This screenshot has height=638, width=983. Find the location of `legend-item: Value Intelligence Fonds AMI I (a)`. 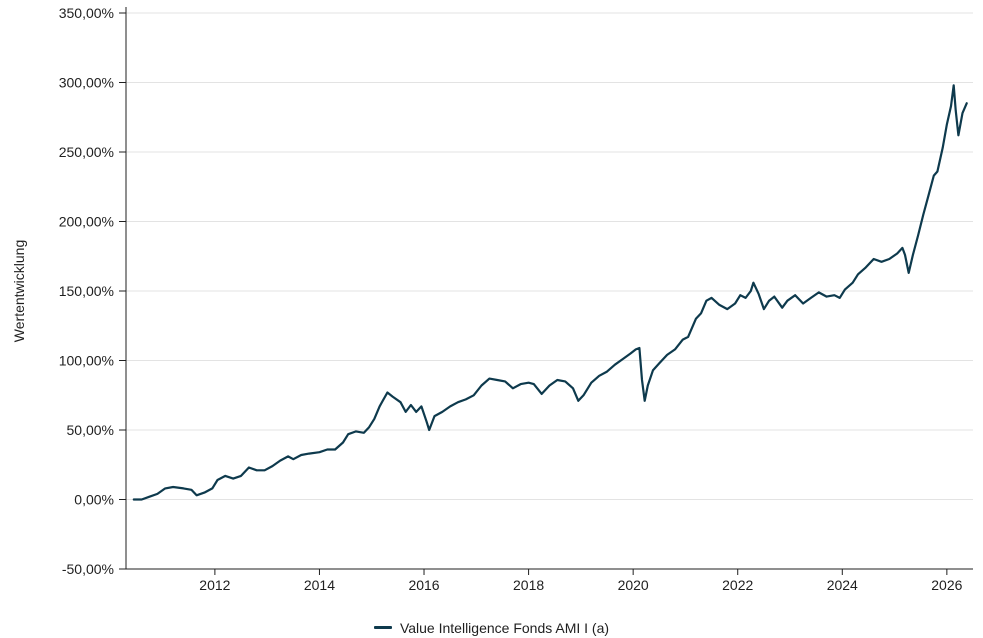

legend-item: Value Intelligence Fonds AMI I (a) is located at coordinates (491, 627).